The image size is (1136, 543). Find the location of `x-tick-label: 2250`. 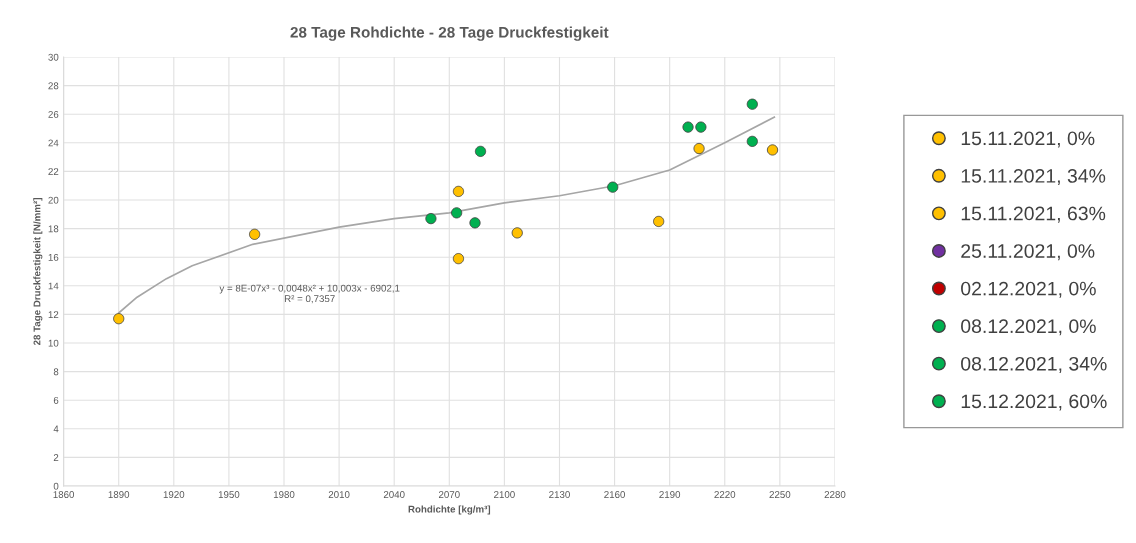

x-tick-label: 2250 is located at coordinates (780, 494).